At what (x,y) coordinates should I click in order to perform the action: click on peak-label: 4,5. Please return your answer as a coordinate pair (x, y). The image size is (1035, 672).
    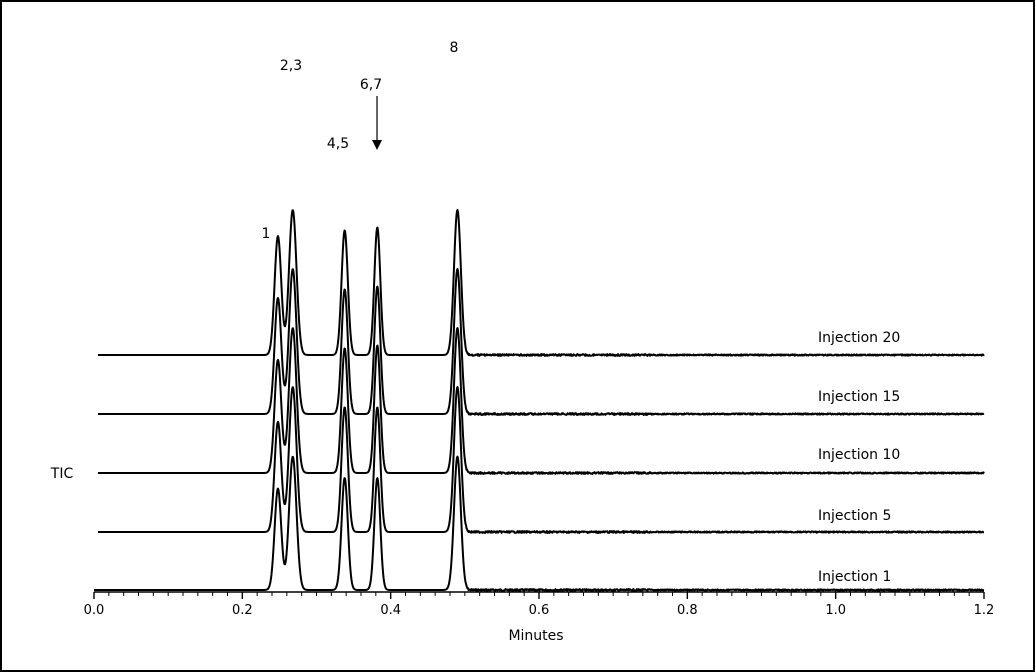
    Looking at the image, I should click on (338, 144).